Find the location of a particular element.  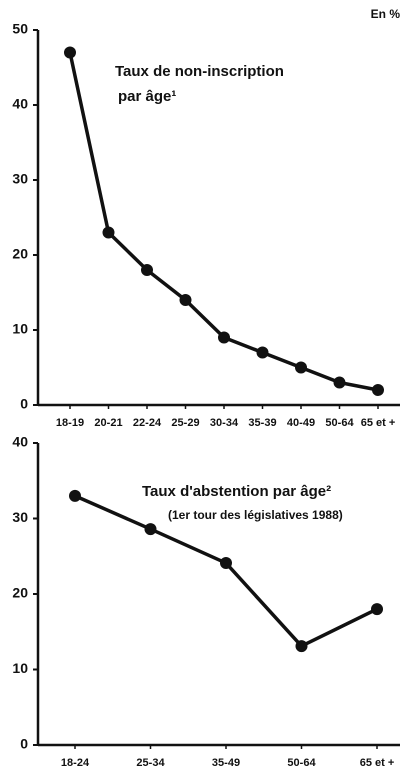

chart-subtitle: par âge¹ is located at coordinates (147, 96).